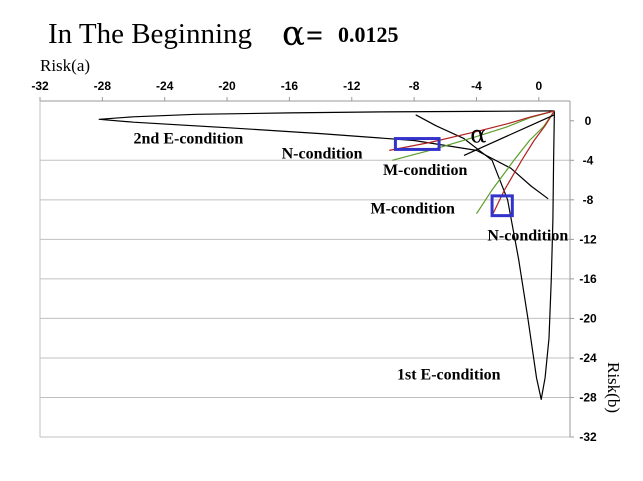 The image size is (643, 481). I want to click on annotation-label: 1st E-condition, so click(449, 375).